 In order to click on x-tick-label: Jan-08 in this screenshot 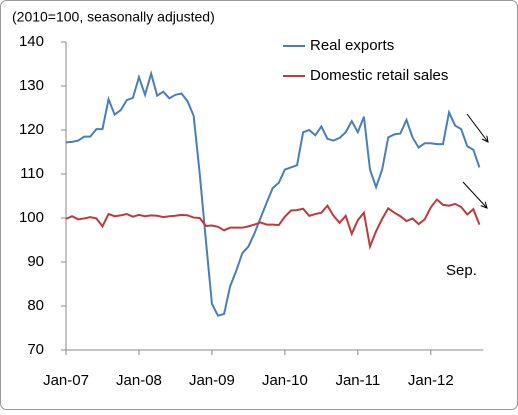, I will do `click(139, 380)`.